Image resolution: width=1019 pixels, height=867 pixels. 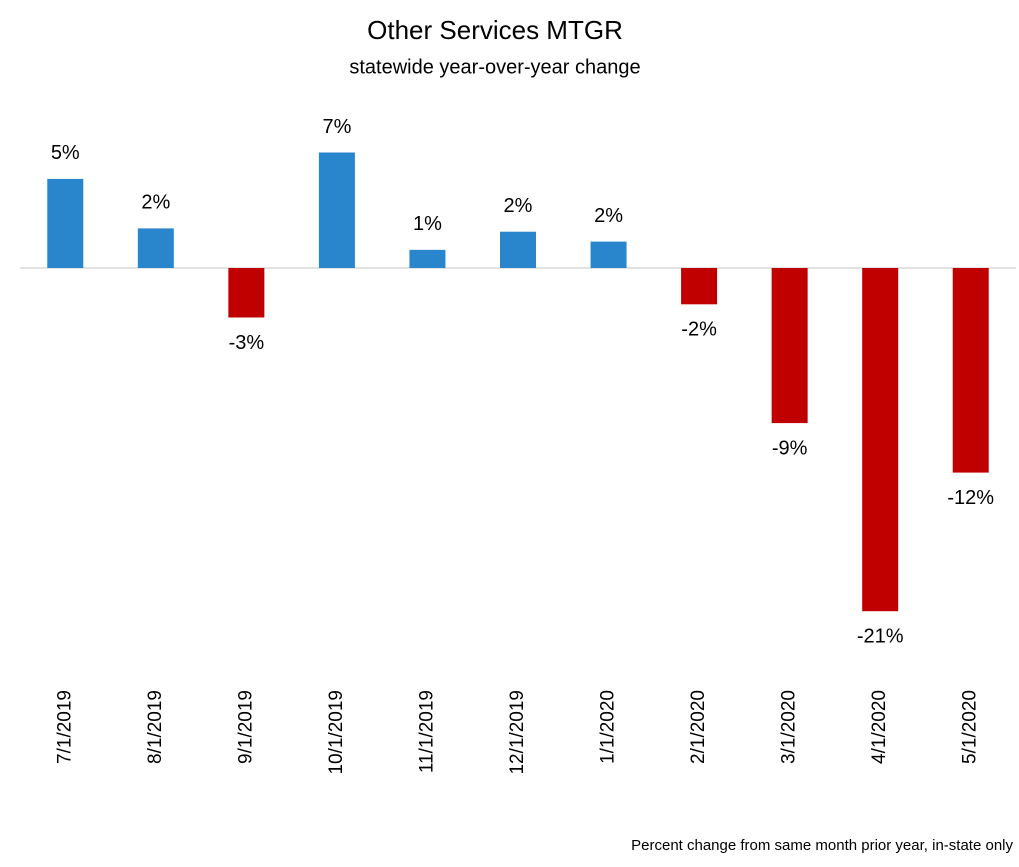 What do you see at coordinates (698, 727) in the screenshot?
I see `x-tick-label: 2/1/2020` at bounding box center [698, 727].